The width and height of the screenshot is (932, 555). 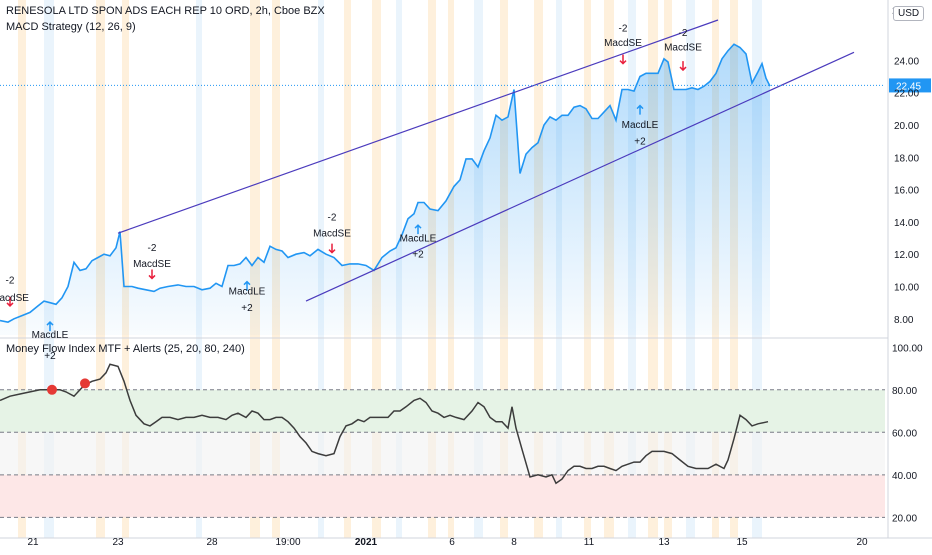 What do you see at coordinates (906, 61) in the screenshot?
I see `price-tick-label: 24.00` at bounding box center [906, 61].